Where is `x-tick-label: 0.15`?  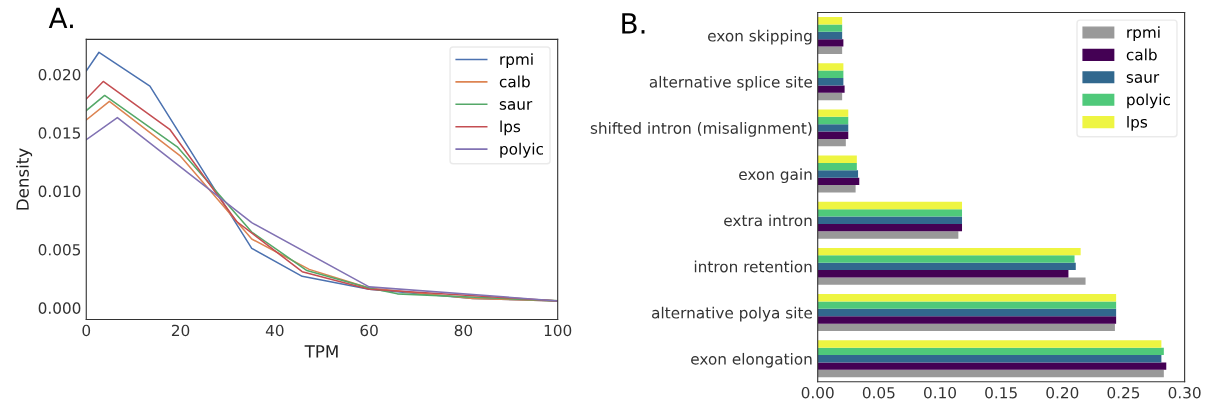
x-tick-label: 0.15 is located at coordinates (1001, 392).